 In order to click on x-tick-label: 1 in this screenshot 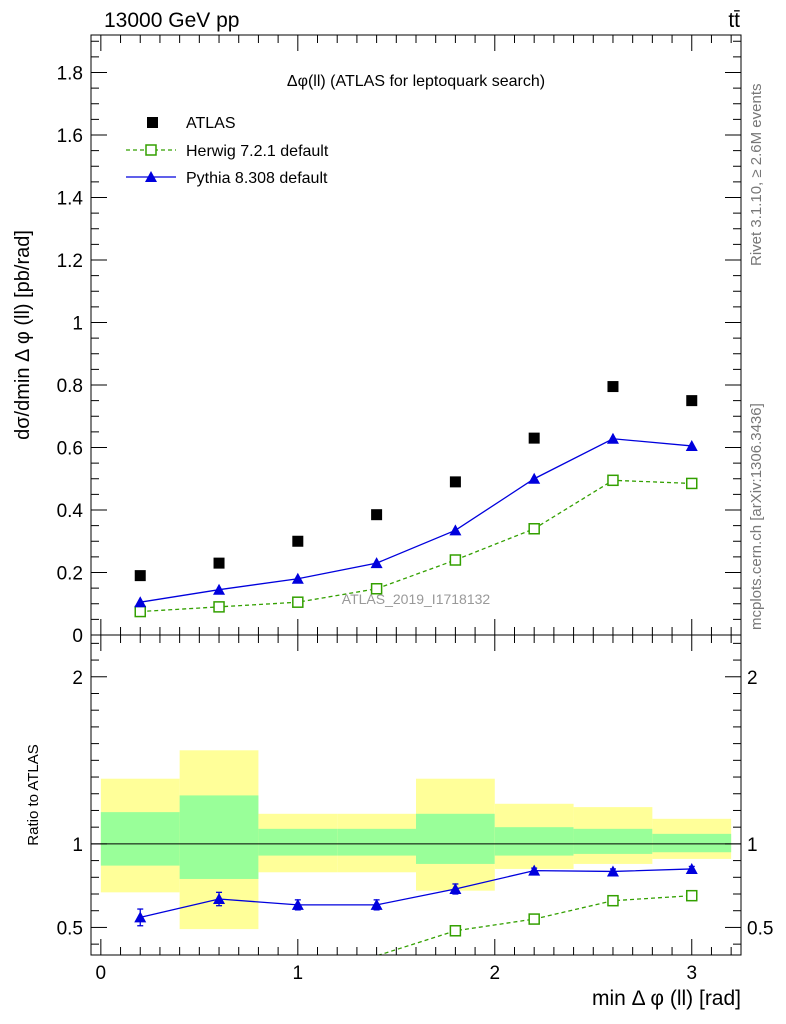, I will do `click(298, 973)`.